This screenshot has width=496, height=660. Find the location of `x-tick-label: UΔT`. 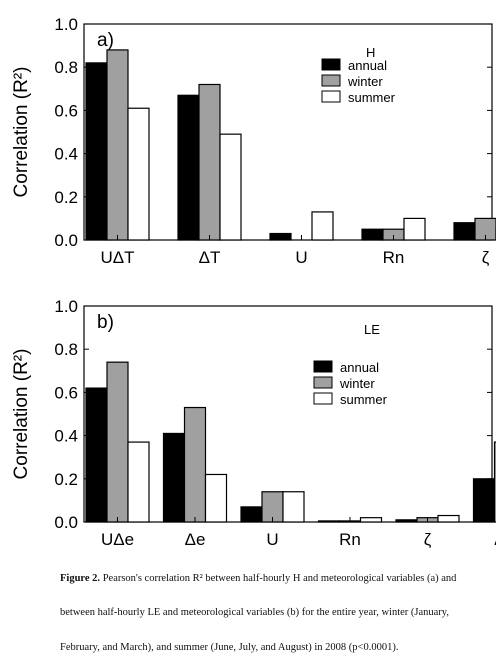

x-tick-label: UΔT is located at coordinates (117, 257).